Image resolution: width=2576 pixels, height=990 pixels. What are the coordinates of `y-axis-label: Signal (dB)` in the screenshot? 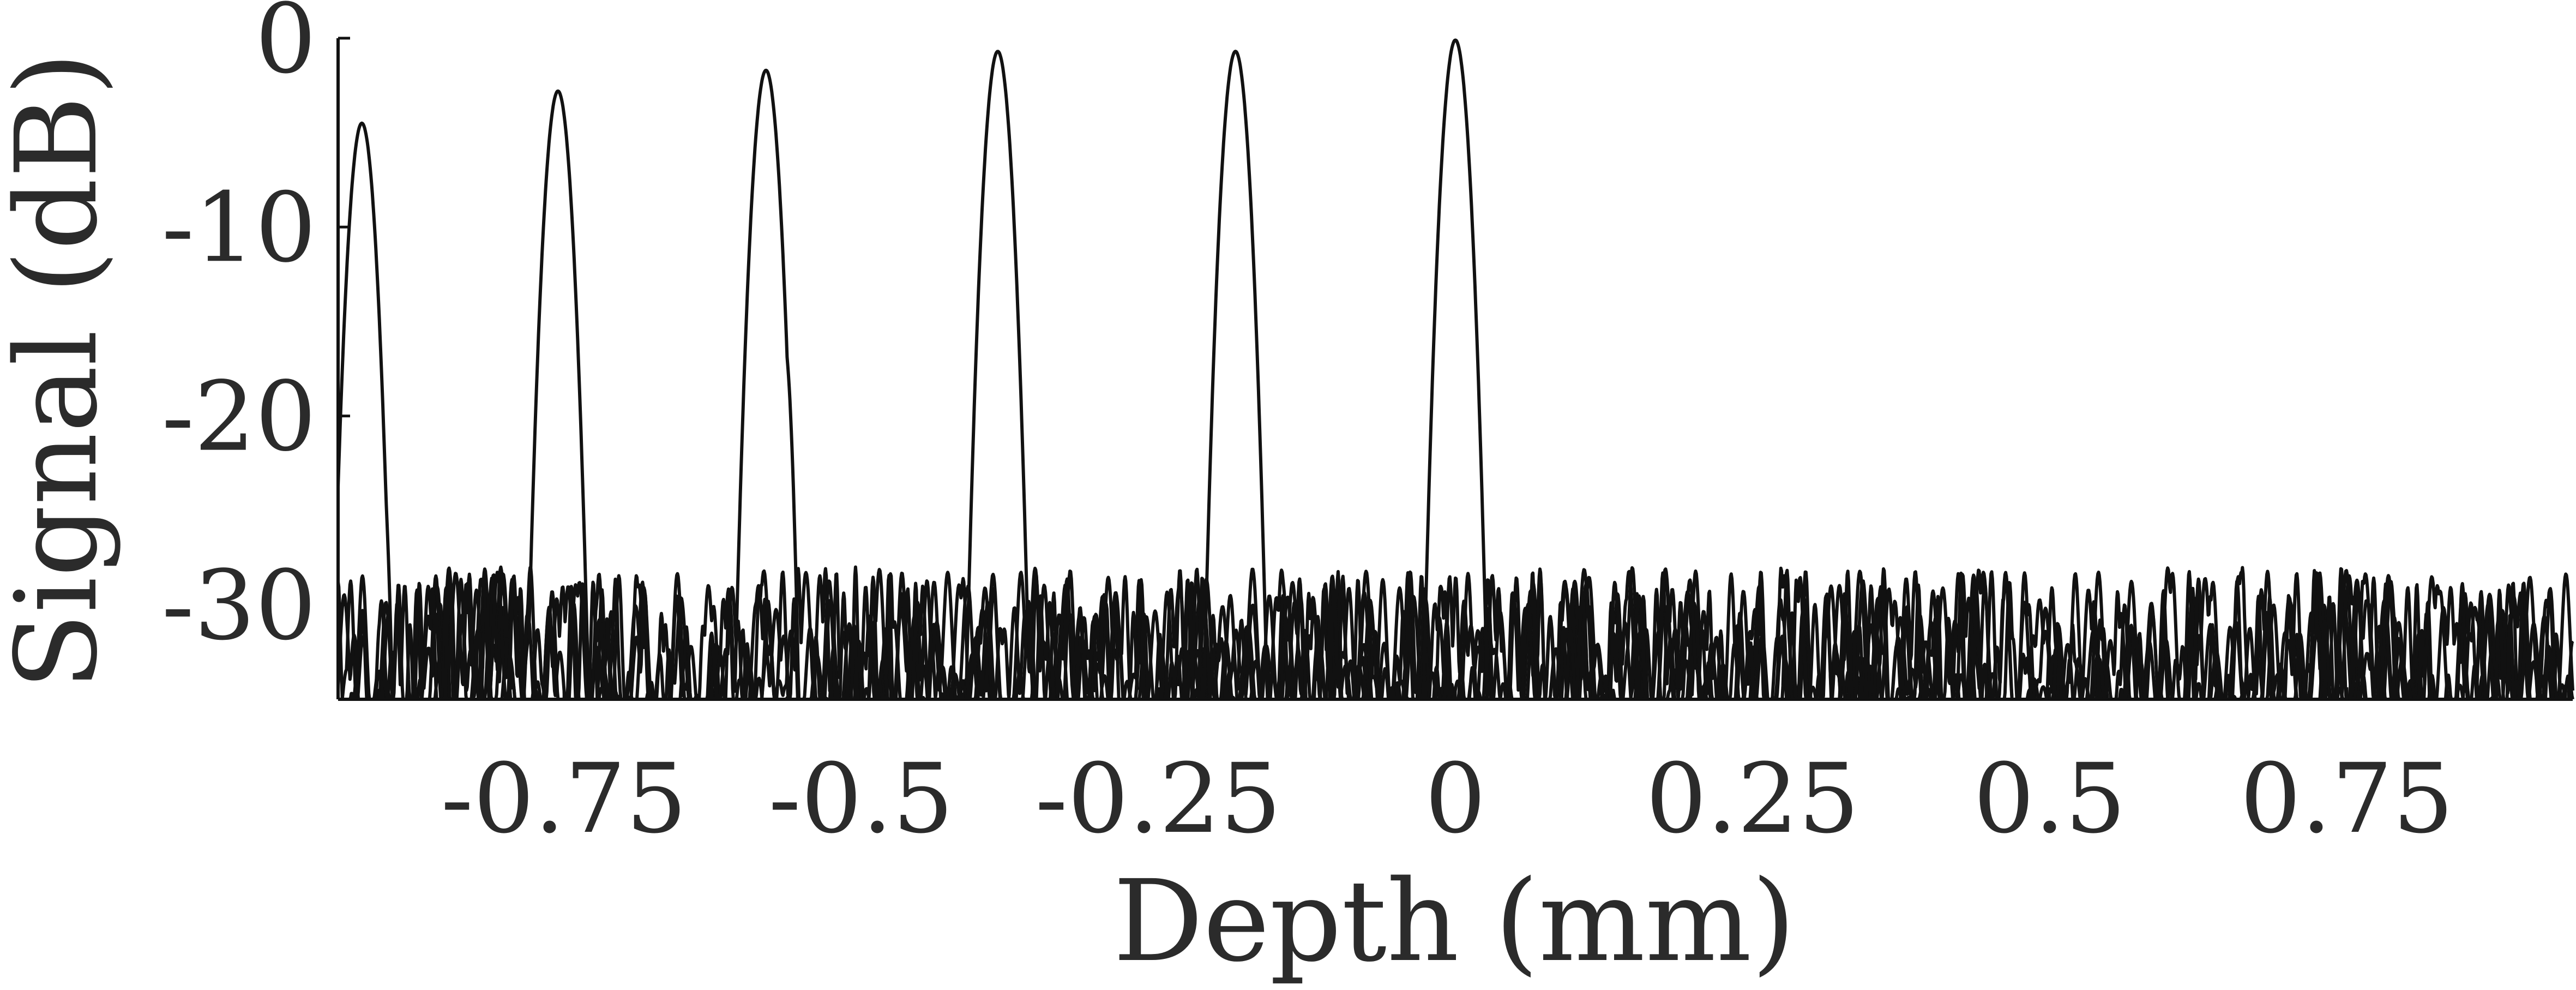 It's located at (61, 371).